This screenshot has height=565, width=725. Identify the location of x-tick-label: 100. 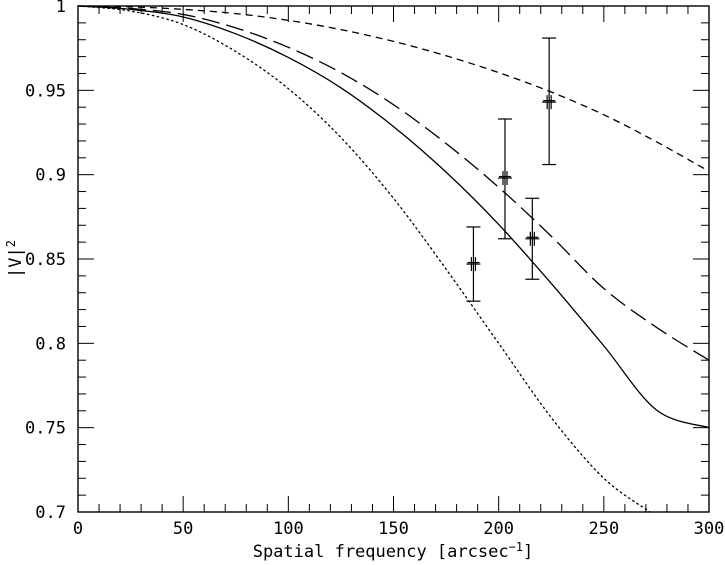
(288, 529).